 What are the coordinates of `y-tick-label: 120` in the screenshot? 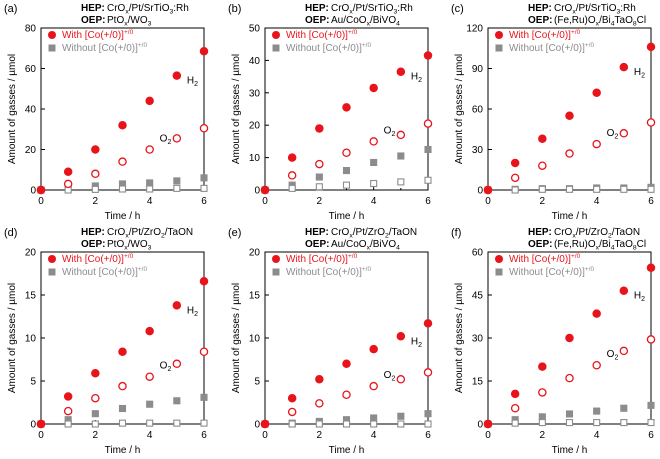 It's located at (474, 29).